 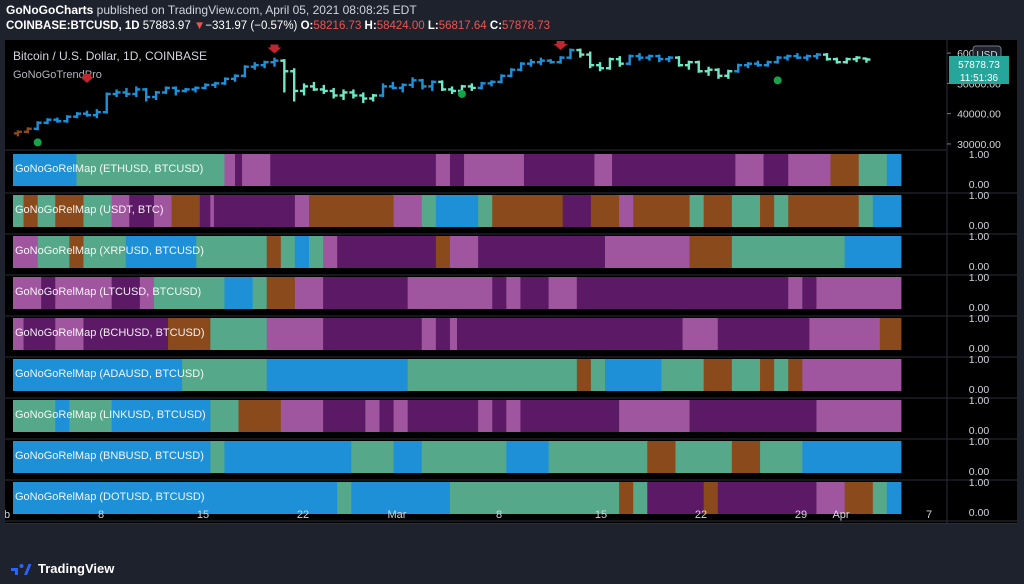 I want to click on time-tick-label: Mar, so click(x=397, y=515).